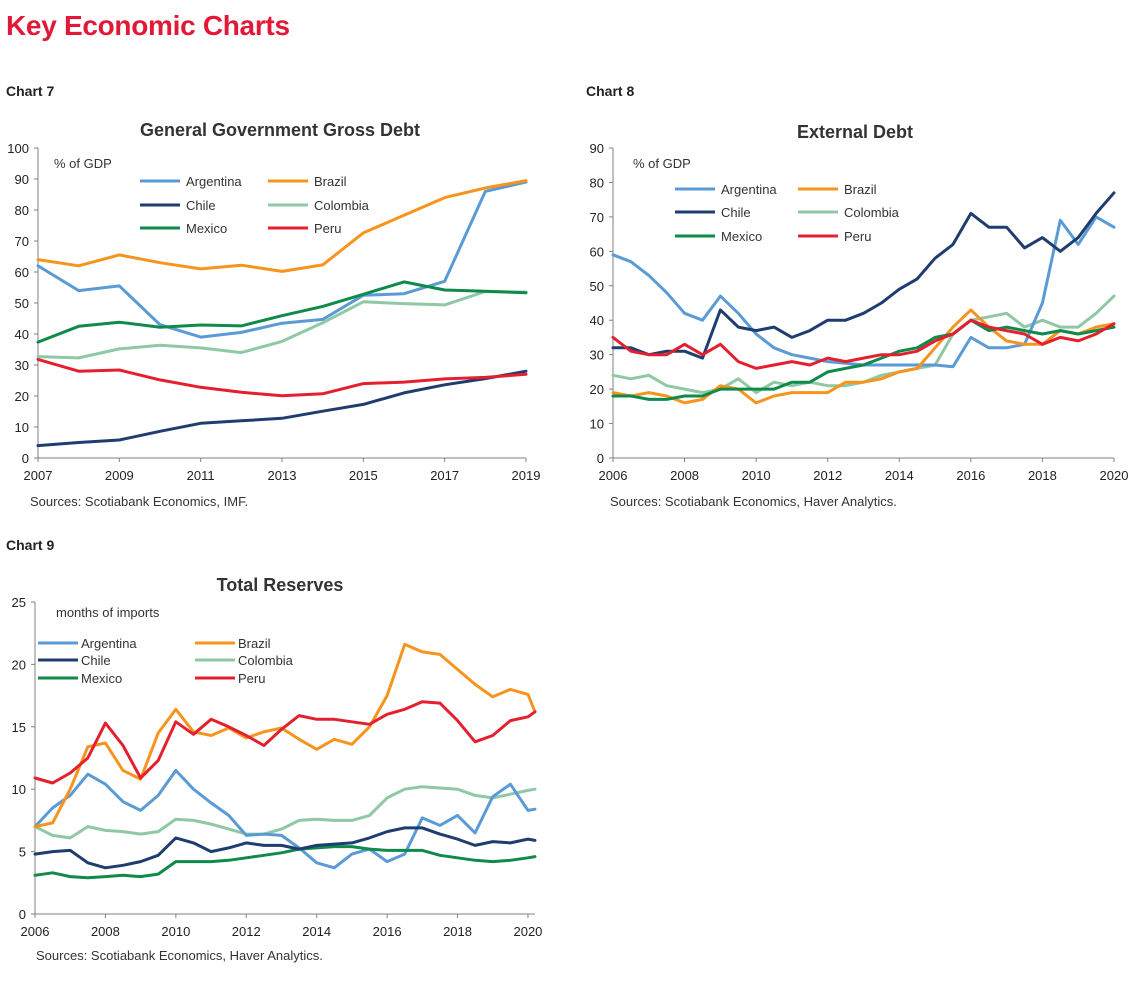 The image size is (1134, 997). Describe the element at coordinates (201, 475) in the screenshot. I see `x-tick-label: 2011` at that location.